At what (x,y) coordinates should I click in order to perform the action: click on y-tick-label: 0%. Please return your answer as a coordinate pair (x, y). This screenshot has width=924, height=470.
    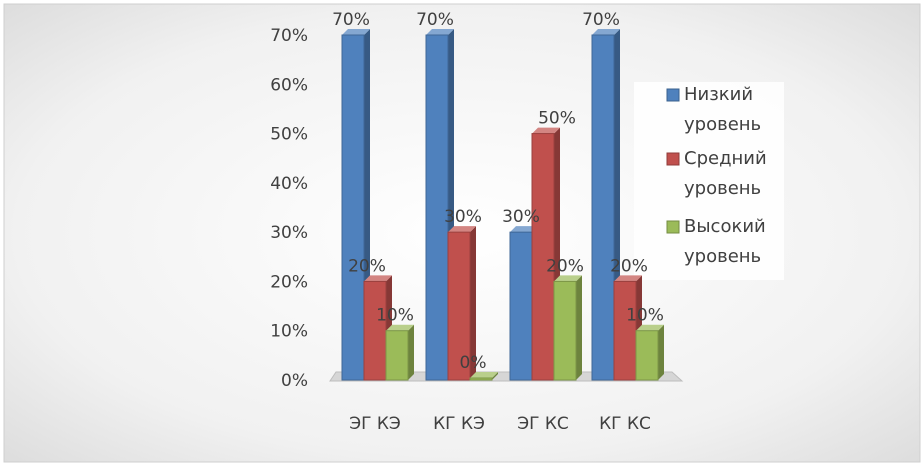
    Looking at the image, I should click on (294, 381).